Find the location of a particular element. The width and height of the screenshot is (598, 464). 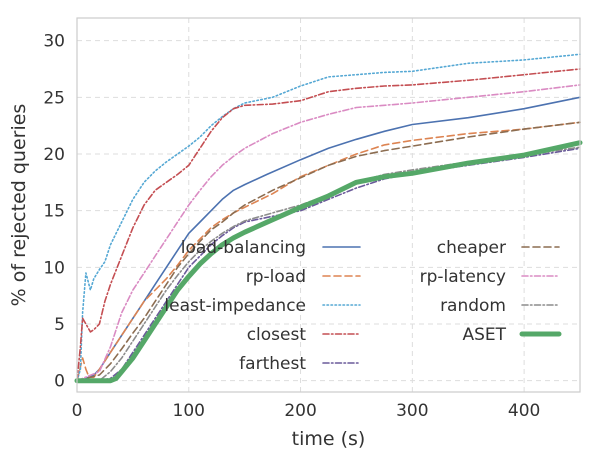

x-axis-title: time (s) is located at coordinates (329, 439).